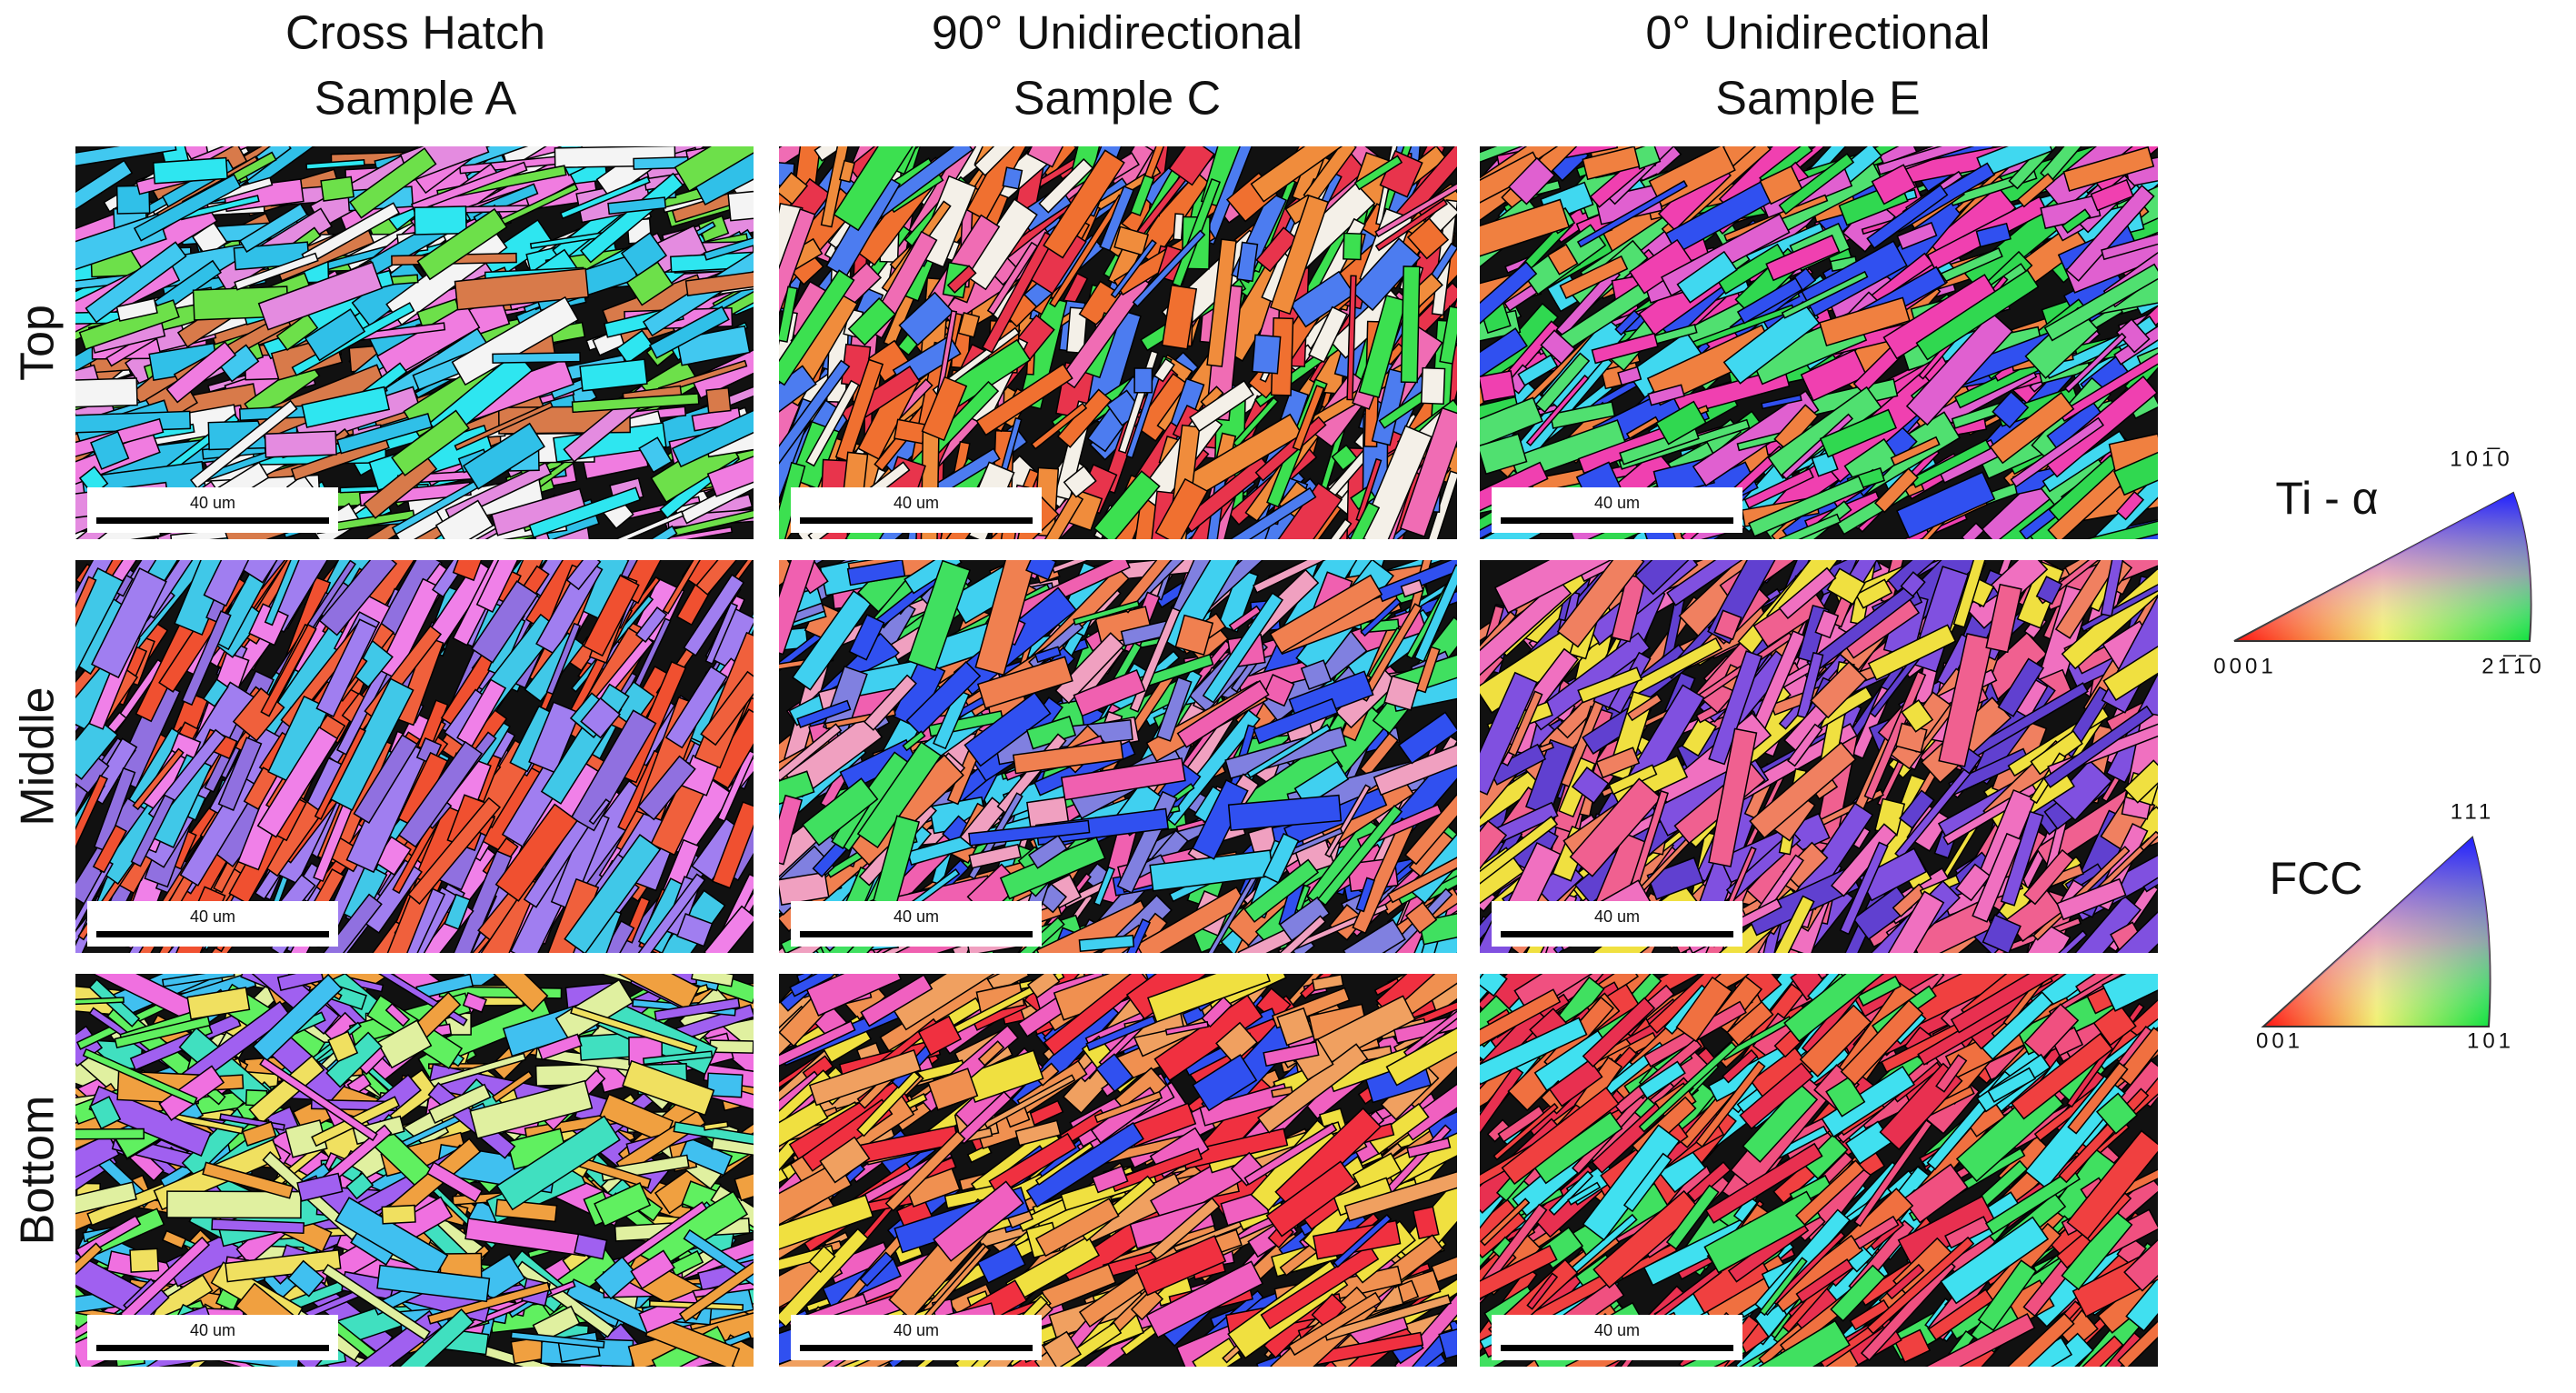  What do you see at coordinates (1617, 934) in the screenshot?
I see `scale-bar` at bounding box center [1617, 934].